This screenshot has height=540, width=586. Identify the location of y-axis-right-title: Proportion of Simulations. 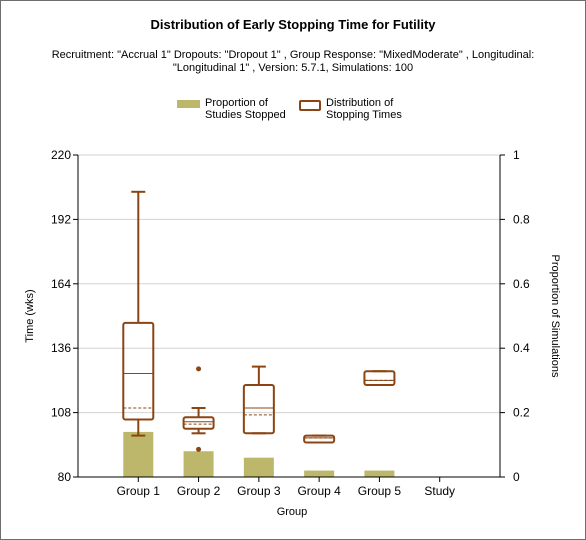
(555, 316).